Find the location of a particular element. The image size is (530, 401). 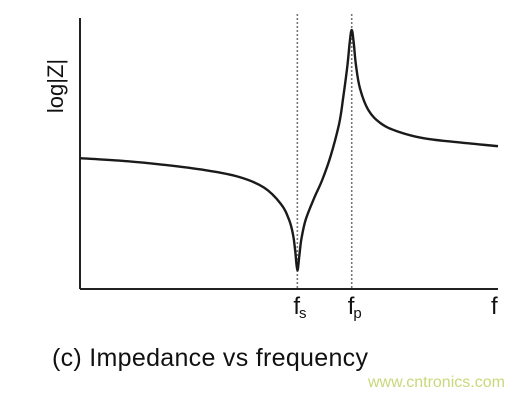

watermark: www.cntronics.com is located at coordinates (436, 382).